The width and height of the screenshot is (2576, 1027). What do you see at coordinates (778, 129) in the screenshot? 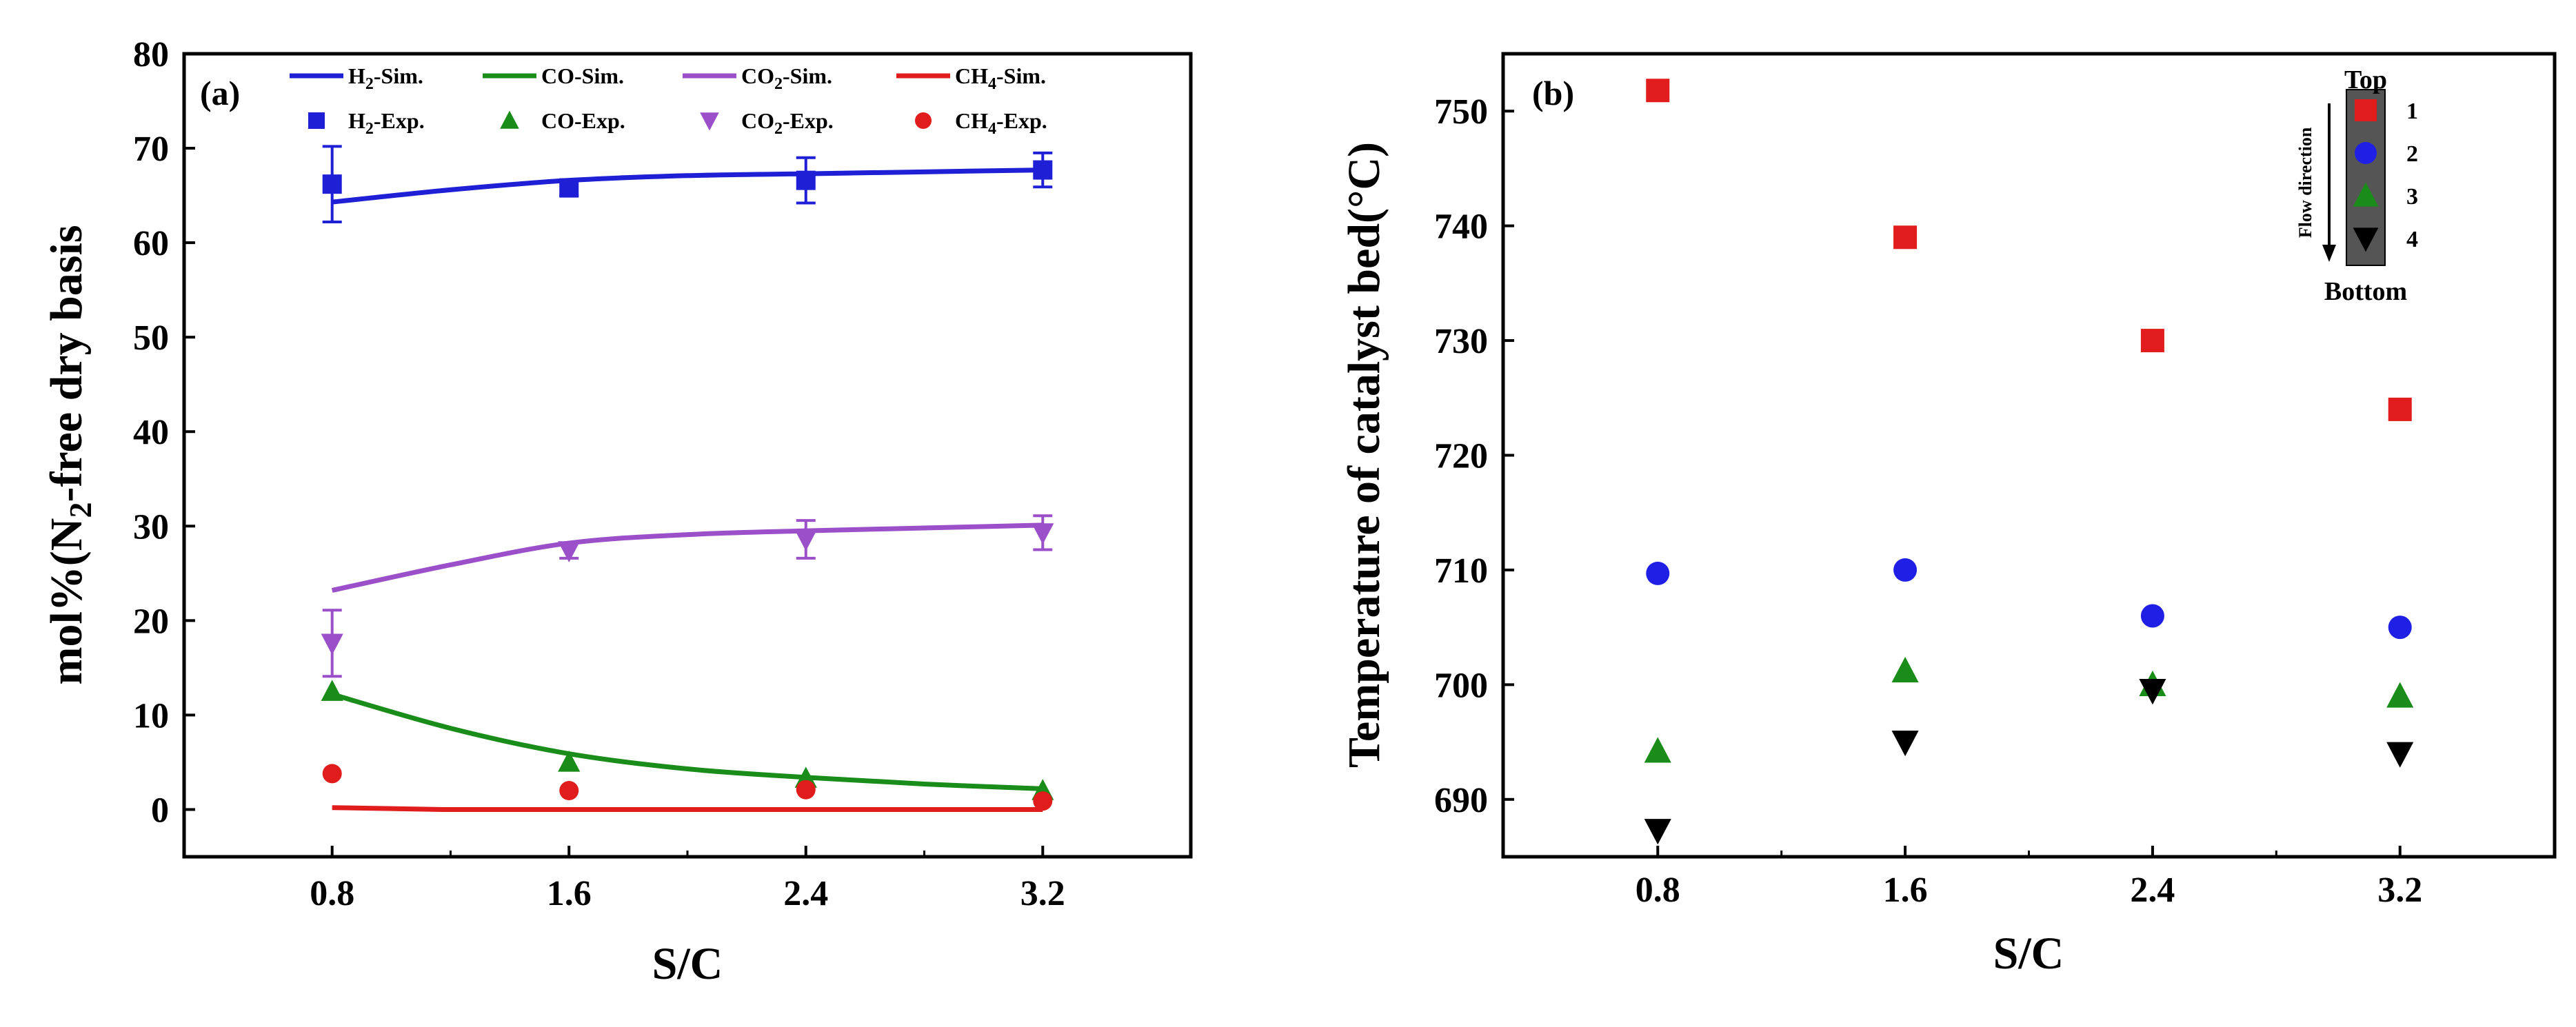
I see `legend-label-co2-exp-part: 2` at bounding box center [778, 129].